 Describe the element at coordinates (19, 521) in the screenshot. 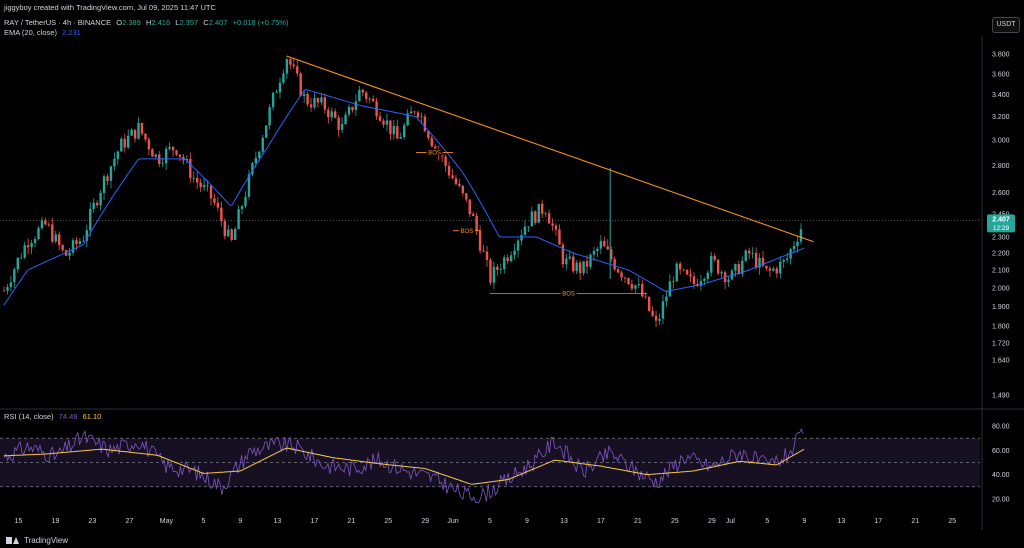

I see `date-tick-label: 15` at that location.